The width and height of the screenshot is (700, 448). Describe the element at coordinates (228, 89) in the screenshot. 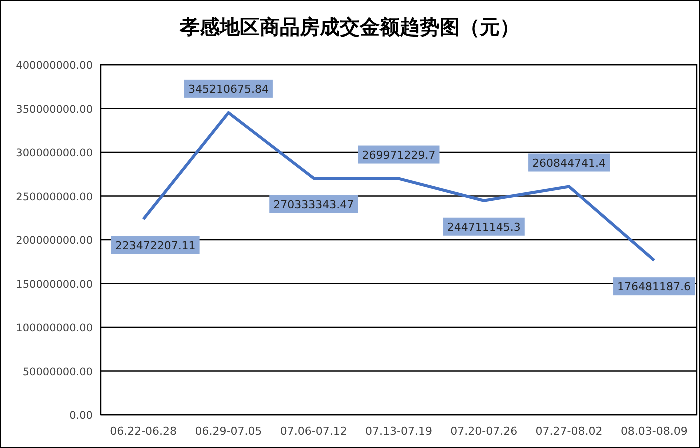

I see `data-label: 345210675.84` at that location.